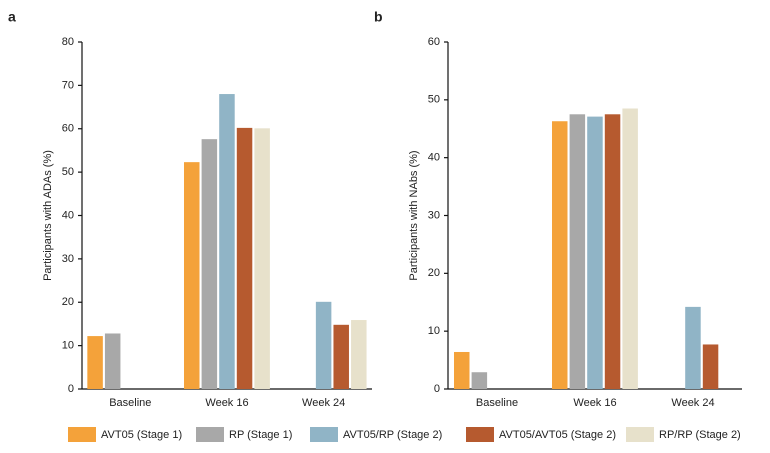  What do you see at coordinates (12, 17) in the screenshot?
I see `panel-label: a` at bounding box center [12, 17].